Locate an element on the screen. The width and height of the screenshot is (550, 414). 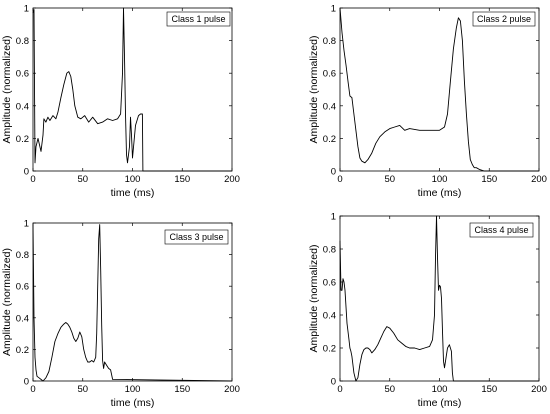
legend-text: Class 1 pulse is located at coordinates (198, 19).